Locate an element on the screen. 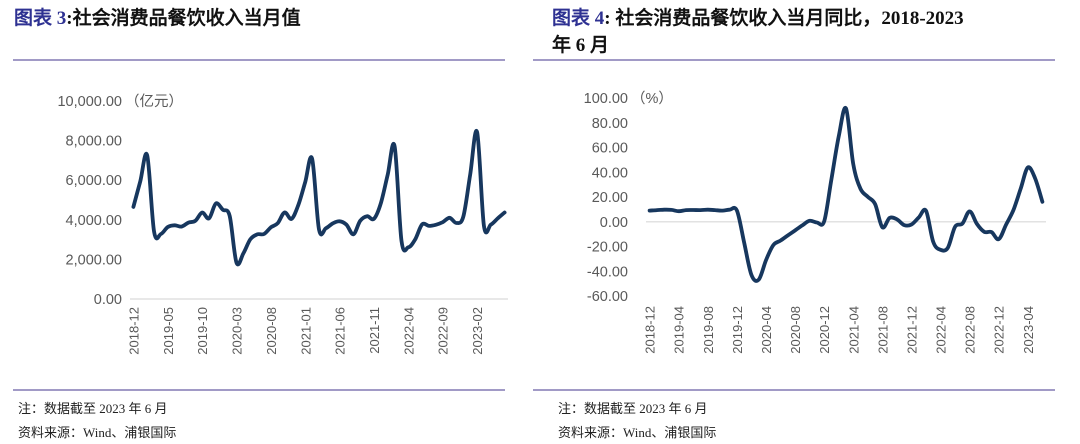  y-tick-label: -20.00 is located at coordinates (607, 248).